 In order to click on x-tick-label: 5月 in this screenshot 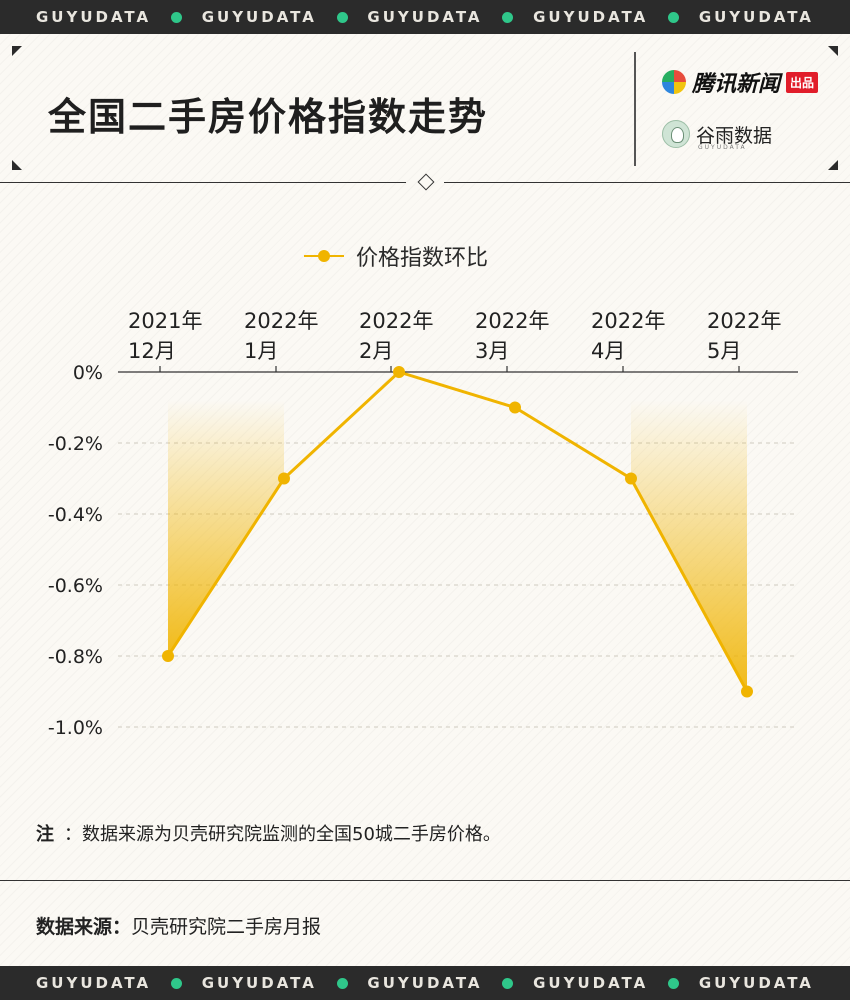, I will do `click(724, 351)`.